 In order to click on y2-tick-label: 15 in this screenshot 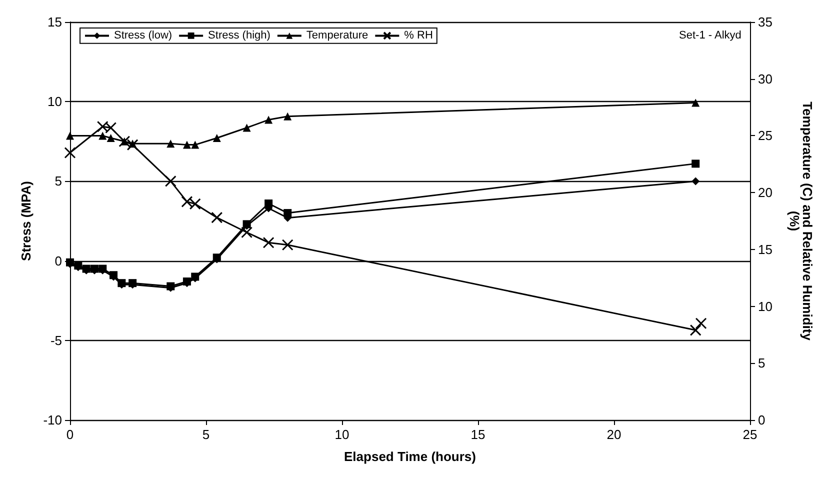, I will do `click(765, 249)`.